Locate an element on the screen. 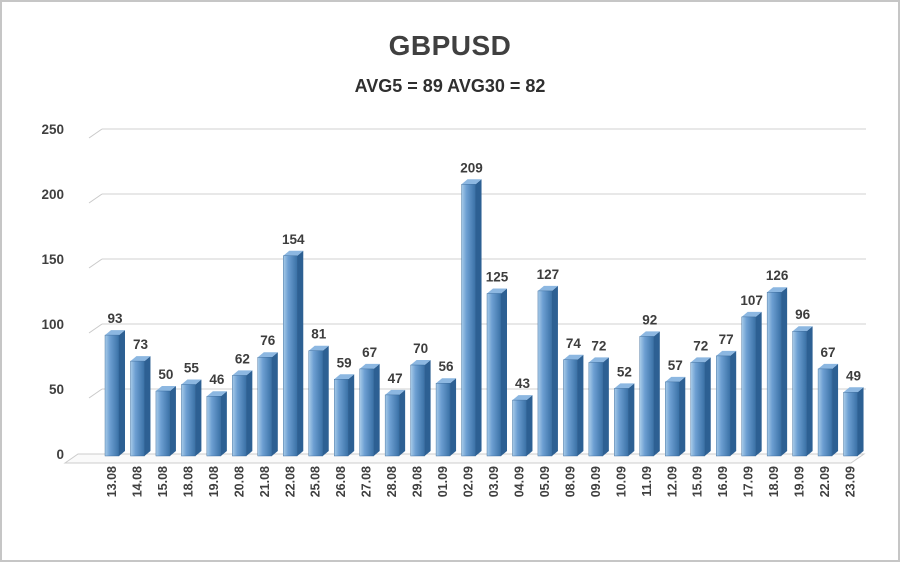 This screenshot has width=900, height=562. bar-value-label: 59 is located at coordinates (344, 362).